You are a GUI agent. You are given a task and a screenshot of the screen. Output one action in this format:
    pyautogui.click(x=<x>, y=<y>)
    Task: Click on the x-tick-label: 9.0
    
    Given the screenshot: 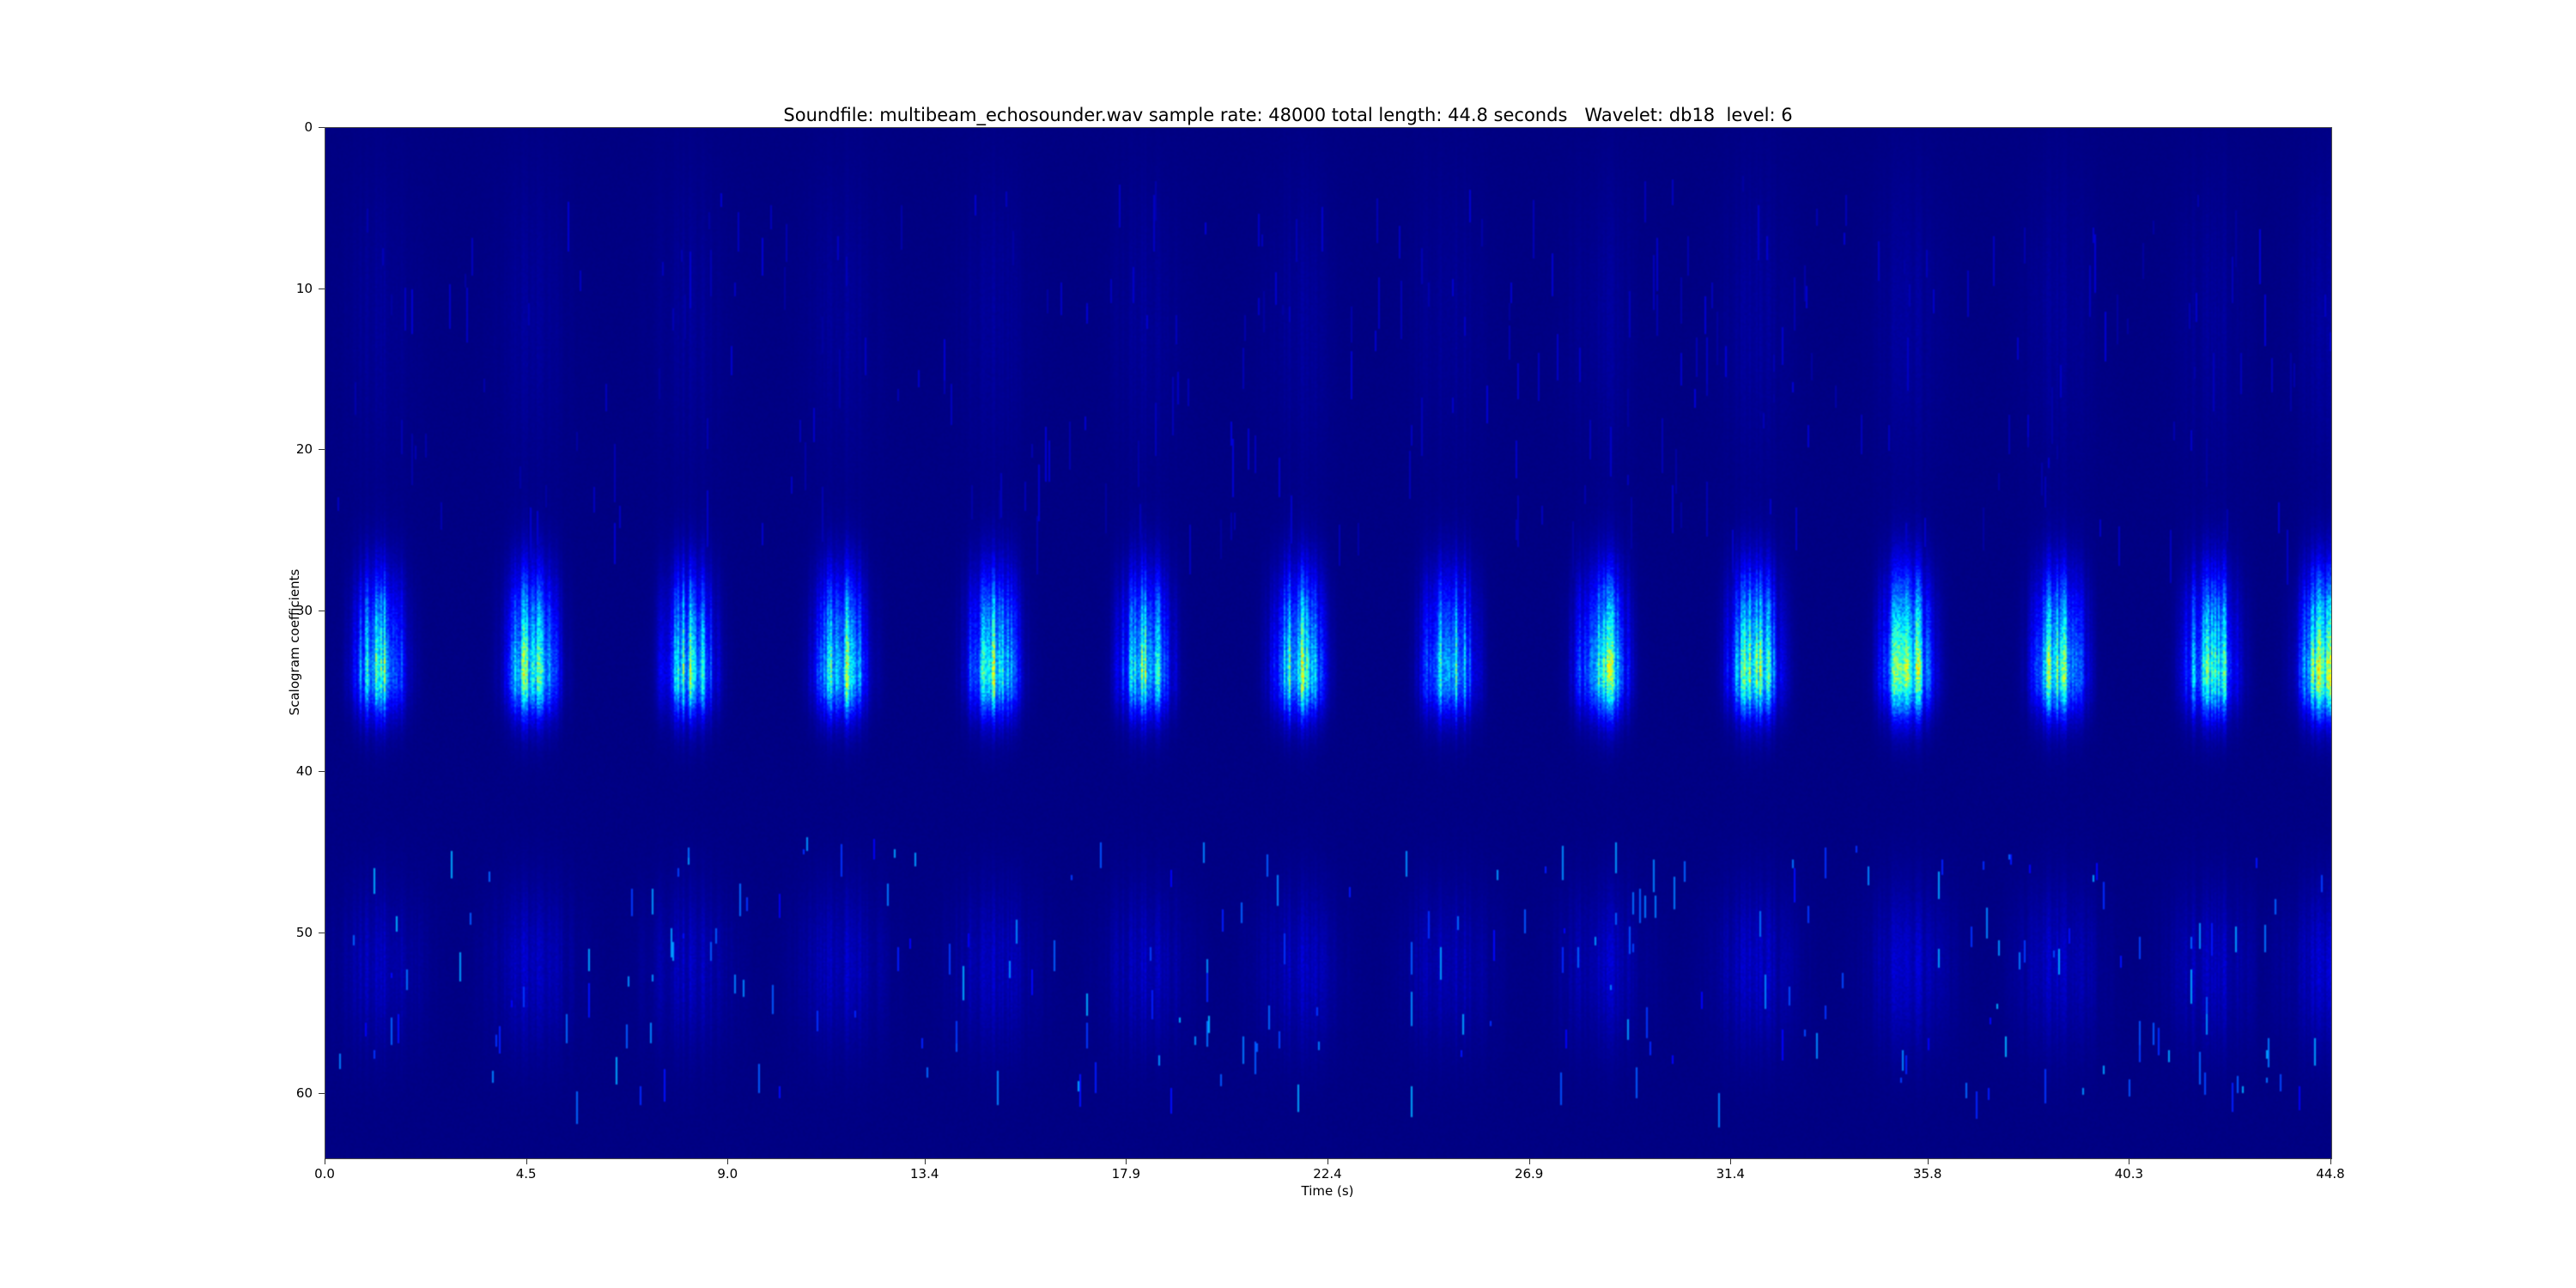 What is the action you would take?
    pyautogui.click(x=727, y=1174)
    